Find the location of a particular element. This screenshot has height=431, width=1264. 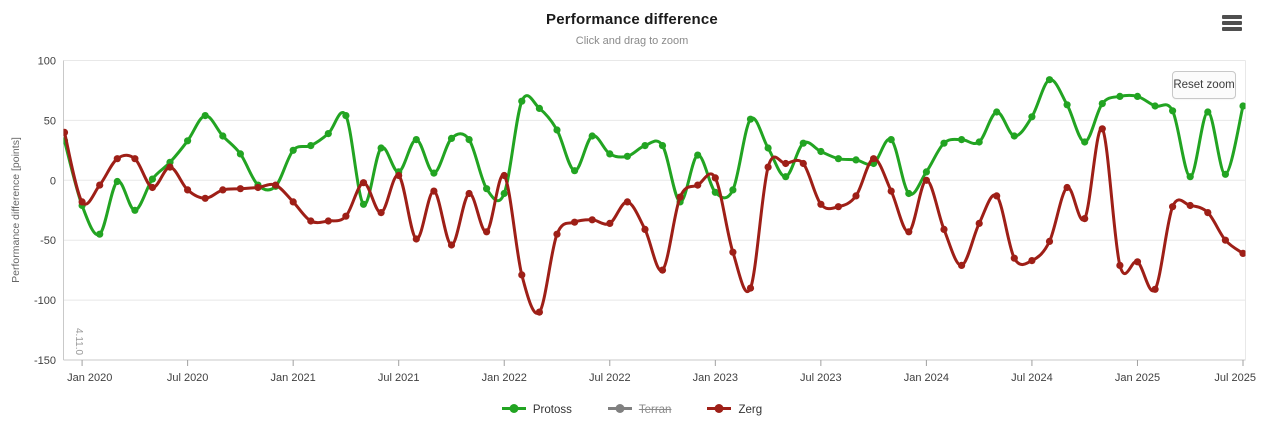

hamburger-bar is located at coordinates (1232, 29).